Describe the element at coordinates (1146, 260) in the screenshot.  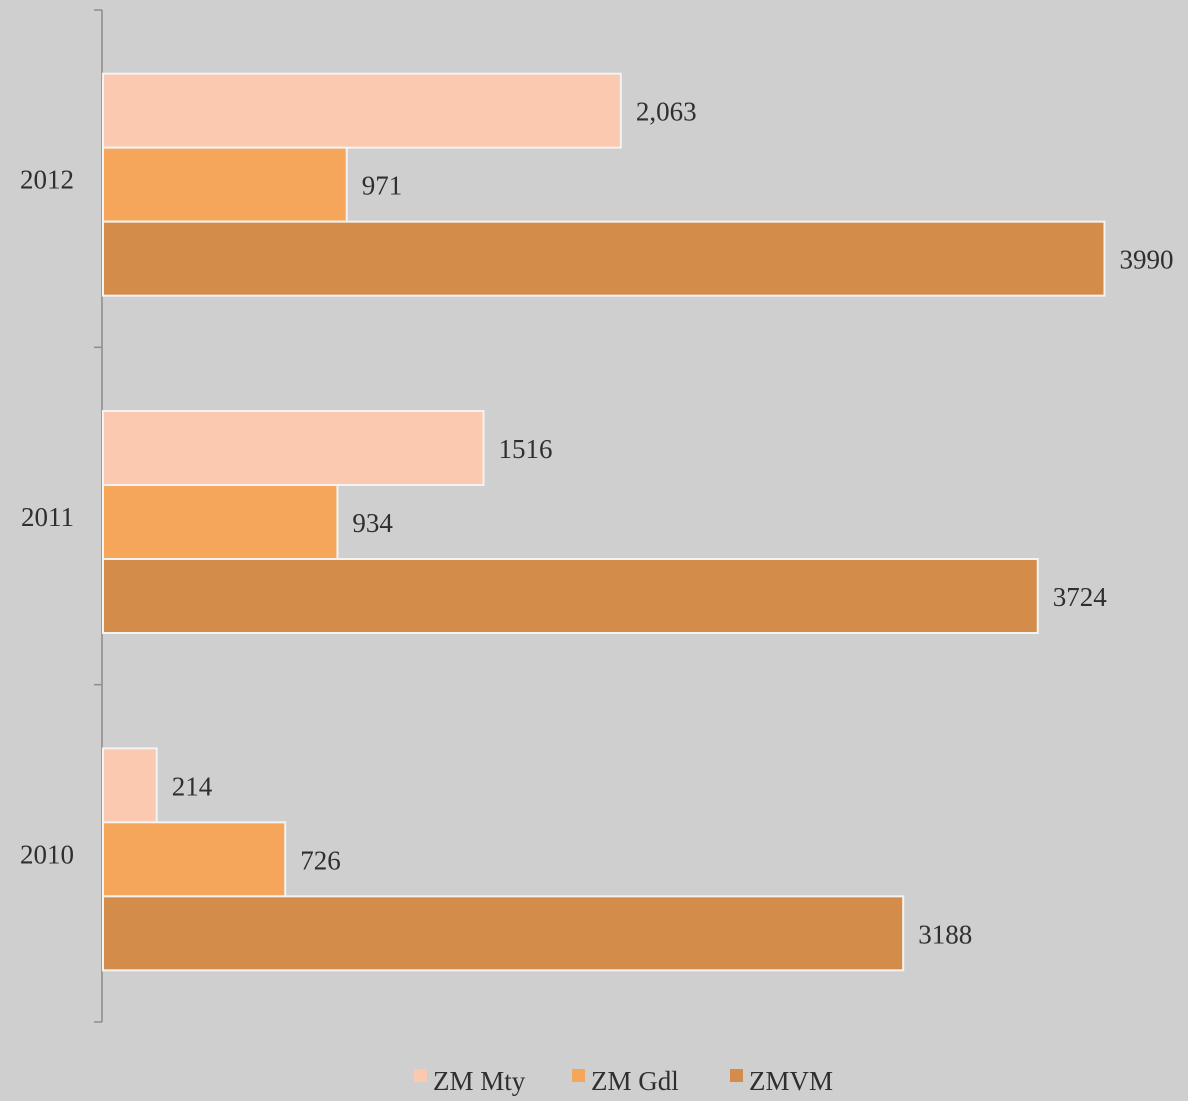
I see `data-label: 3990` at that location.